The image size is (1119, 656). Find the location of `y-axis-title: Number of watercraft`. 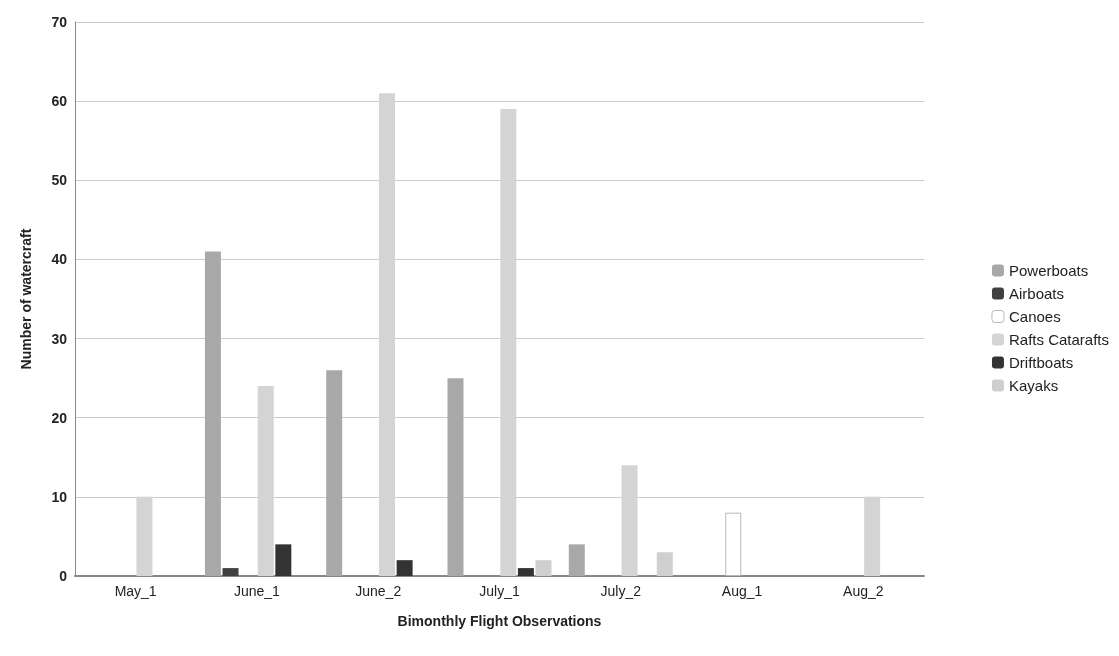

y-axis-title: Number of watercraft is located at coordinates (26, 299).